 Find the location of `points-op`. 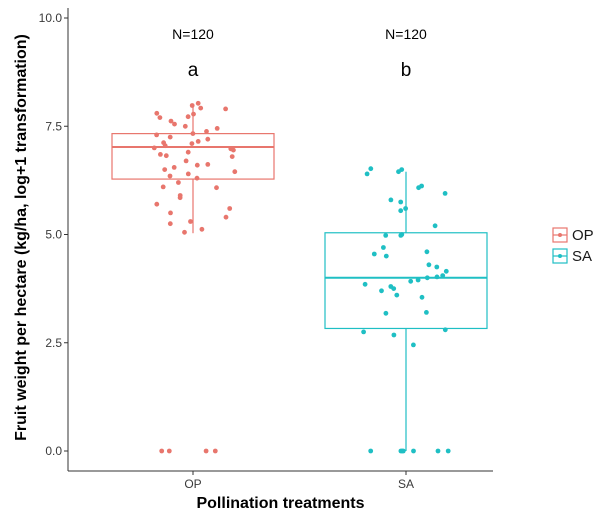

points-op is located at coordinates (194, 277).